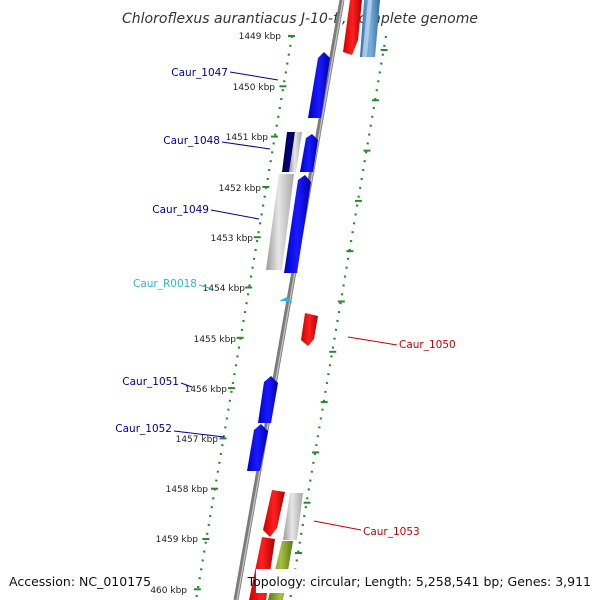 This screenshot has height=600, width=600. I want to click on minor-ticks, so click(341, 301).